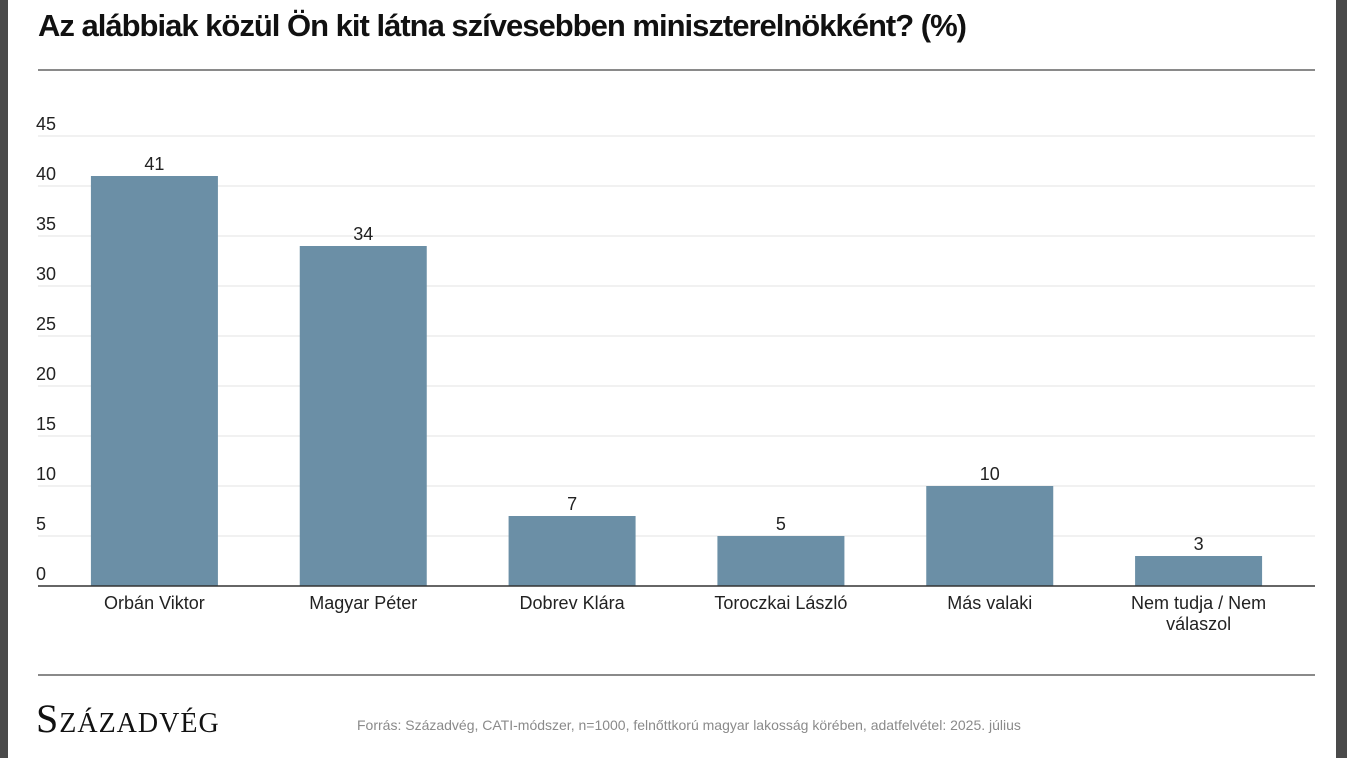 The width and height of the screenshot is (1347, 758). Describe the element at coordinates (41, 574) in the screenshot. I see `y-tick-label: 0` at that location.